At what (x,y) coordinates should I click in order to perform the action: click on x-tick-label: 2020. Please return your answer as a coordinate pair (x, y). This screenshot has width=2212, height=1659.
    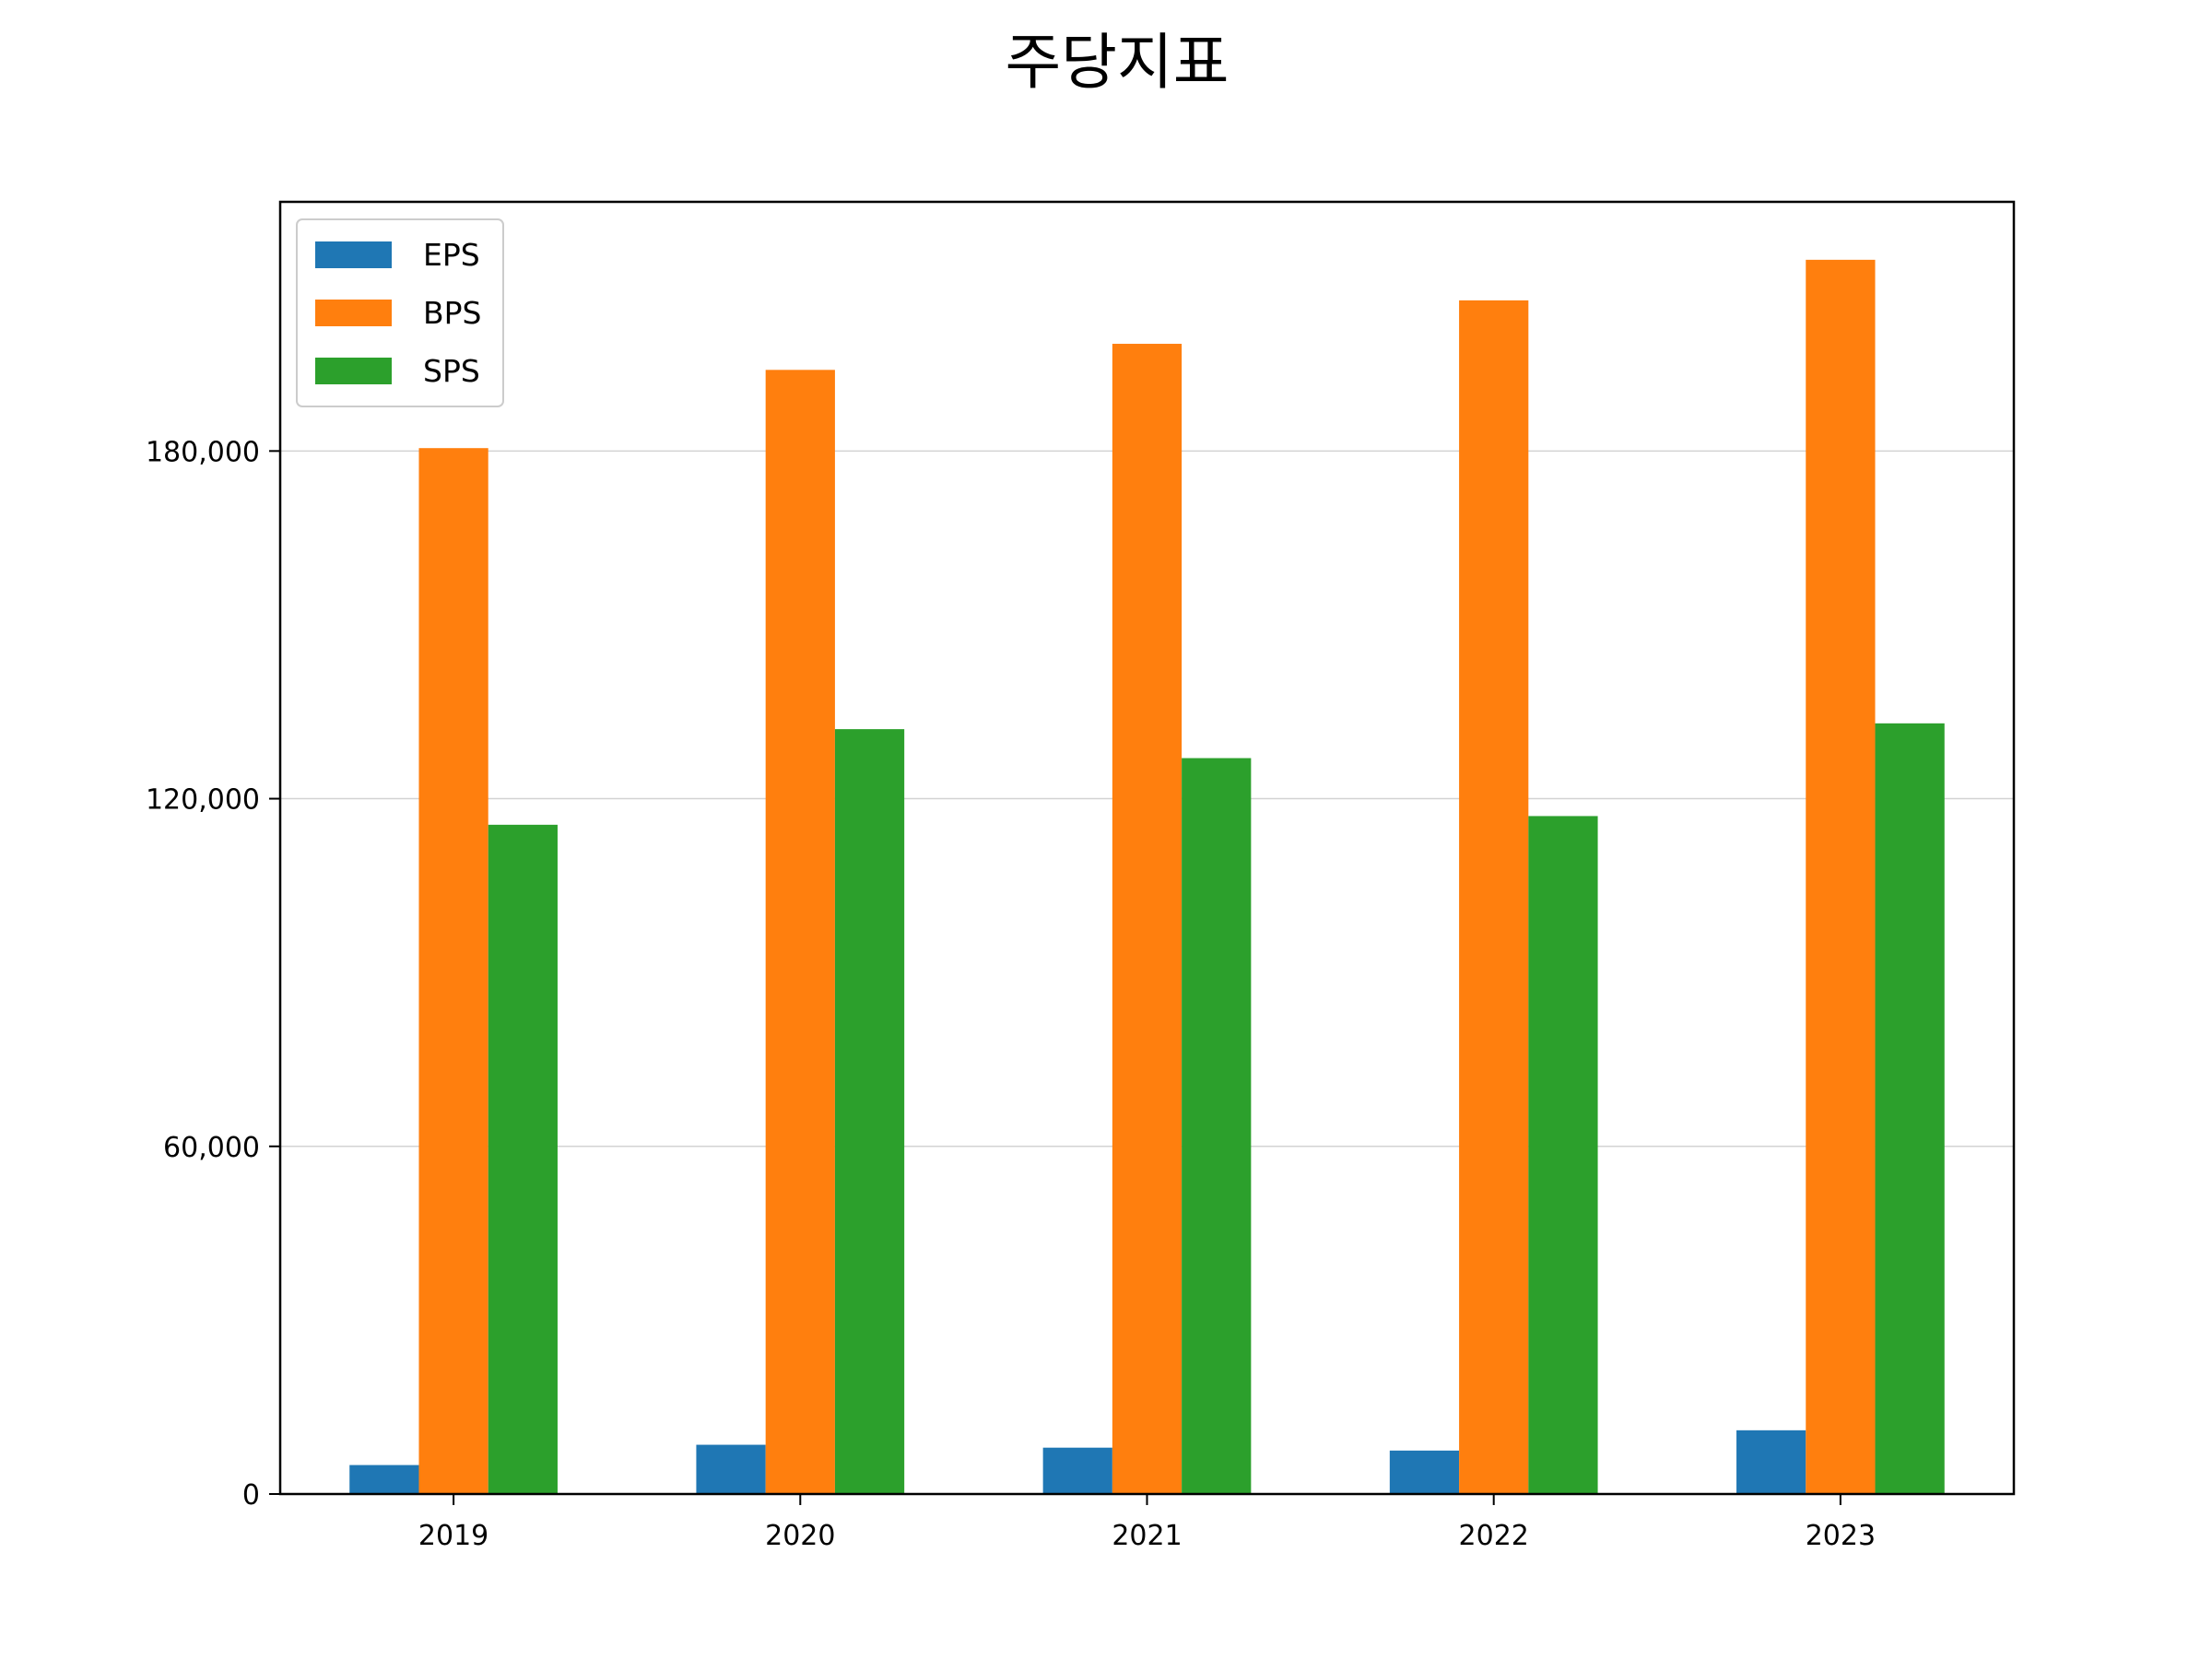
    Looking at the image, I should click on (800, 1536).